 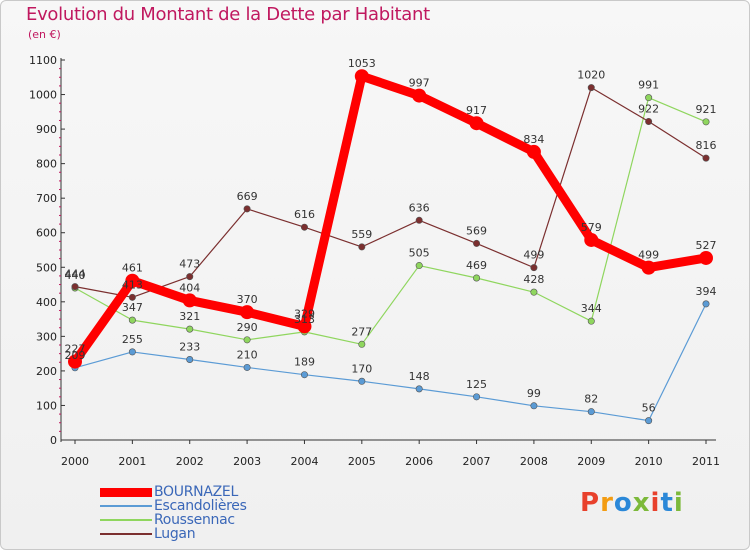 I want to click on data-label: 991, so click(x=648, y=85).